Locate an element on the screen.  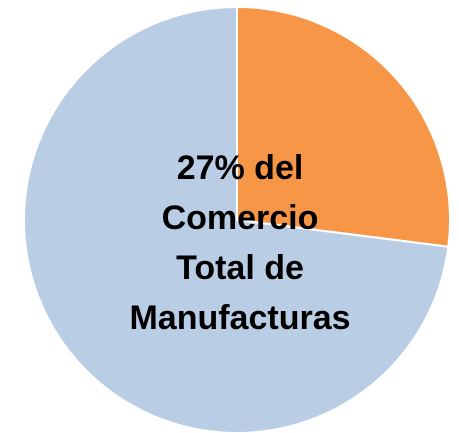
annotation: Total de is located at coordinates (240, 268).